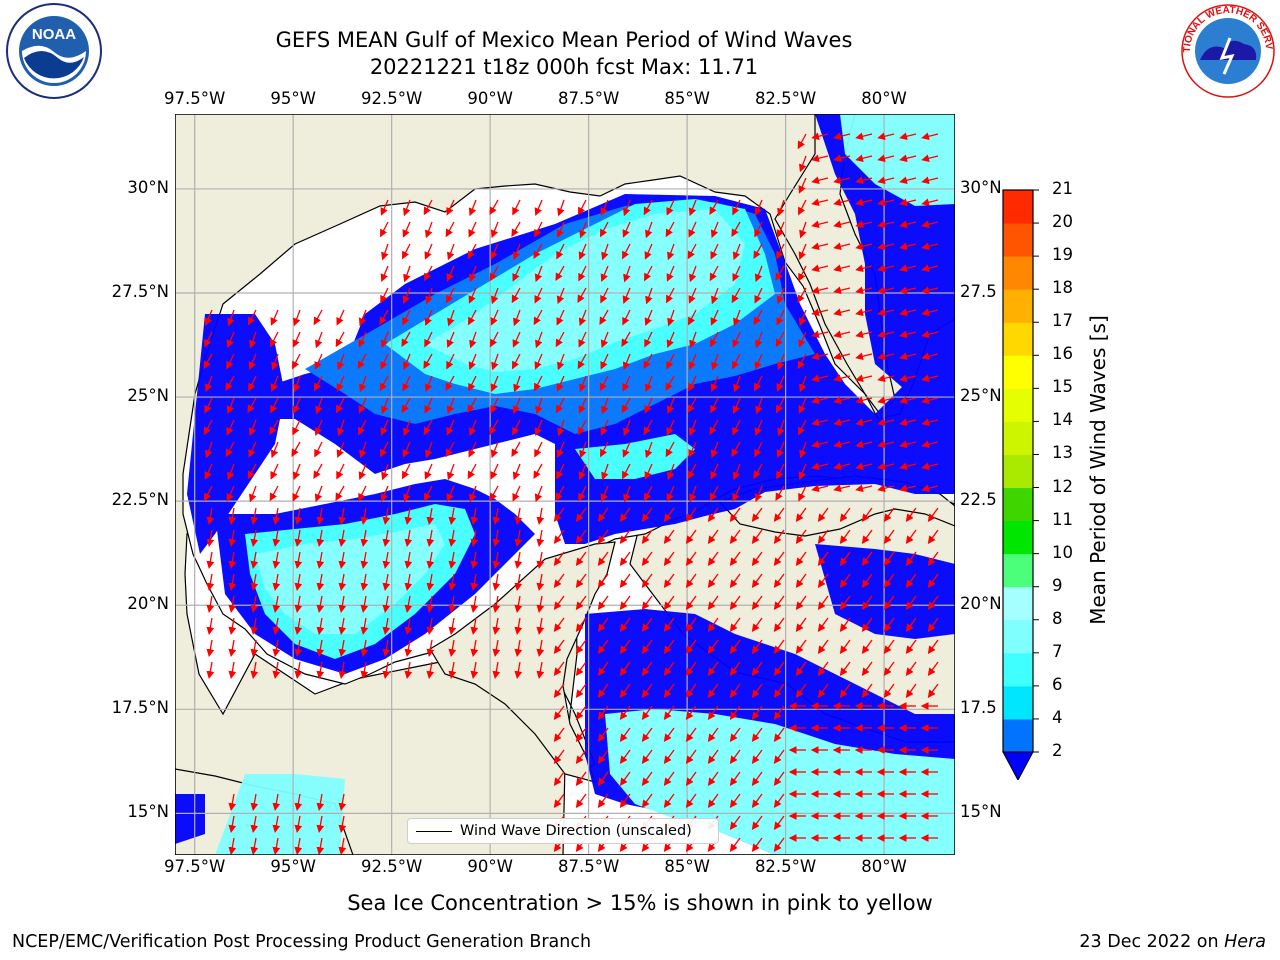  I want to click on lat-label-left: 17.5°N, so click(140, 708).